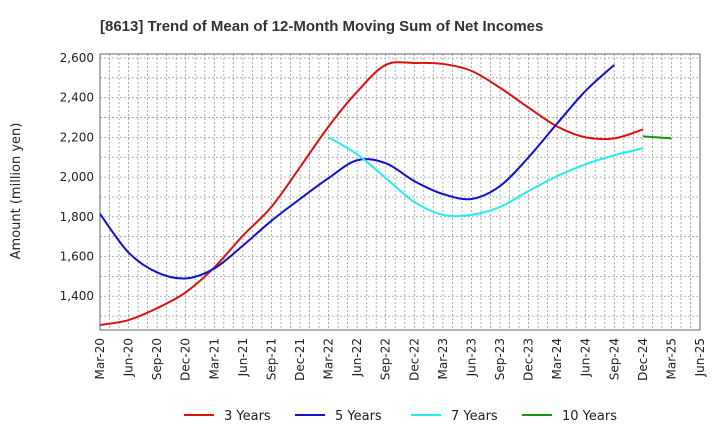  I want to click on y-axis-label: Amount (million yen), so click(16, 191).